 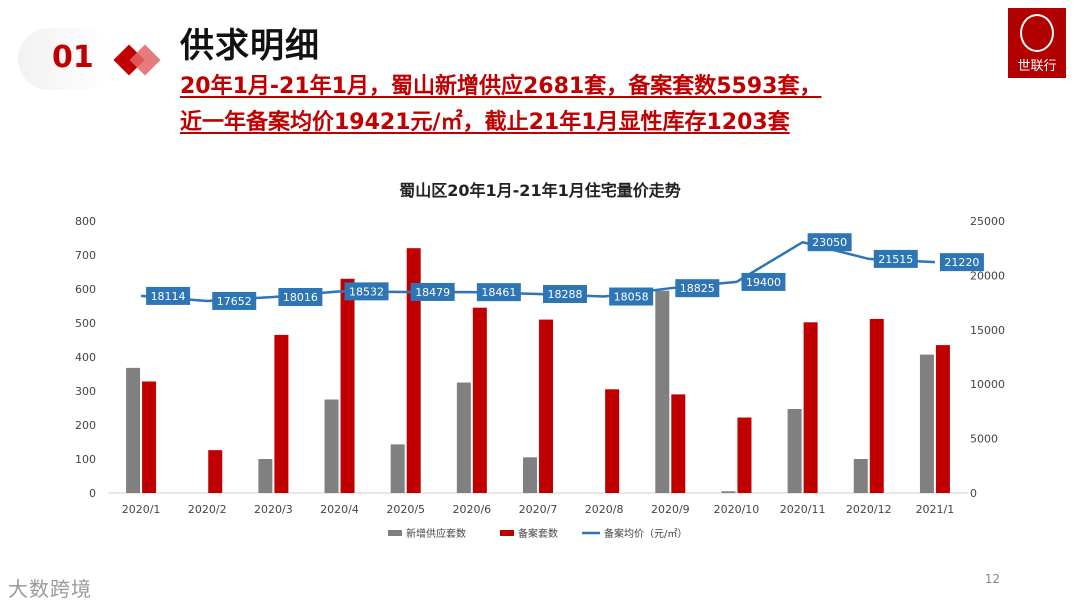 I want to click on right-axis-tick-label: 20000, so click(x=987, y=275).